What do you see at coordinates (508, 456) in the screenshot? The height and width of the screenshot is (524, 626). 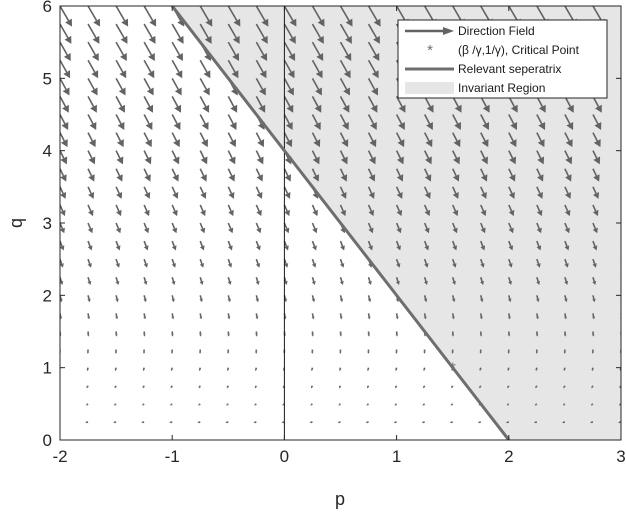 I see `x-tick-label: 2` at bounding box center [508, 456].